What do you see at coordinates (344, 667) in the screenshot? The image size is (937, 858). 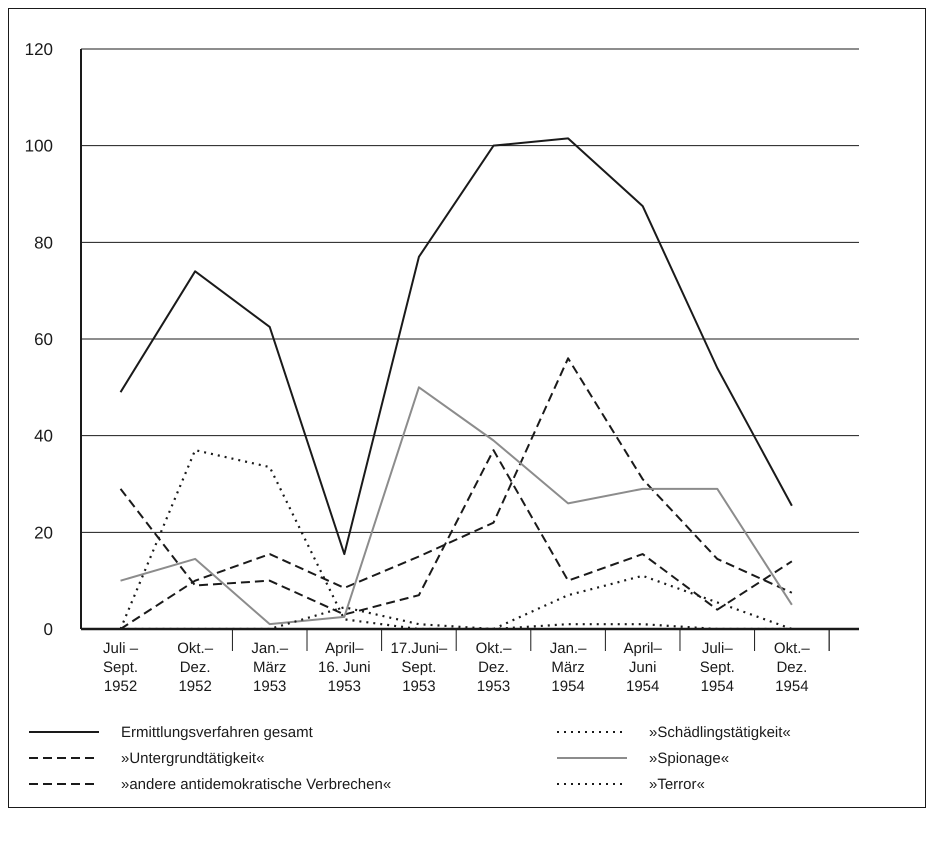 I see `x-tick-label: April– 16. Juni 1953` at bounding box center [344, 667].